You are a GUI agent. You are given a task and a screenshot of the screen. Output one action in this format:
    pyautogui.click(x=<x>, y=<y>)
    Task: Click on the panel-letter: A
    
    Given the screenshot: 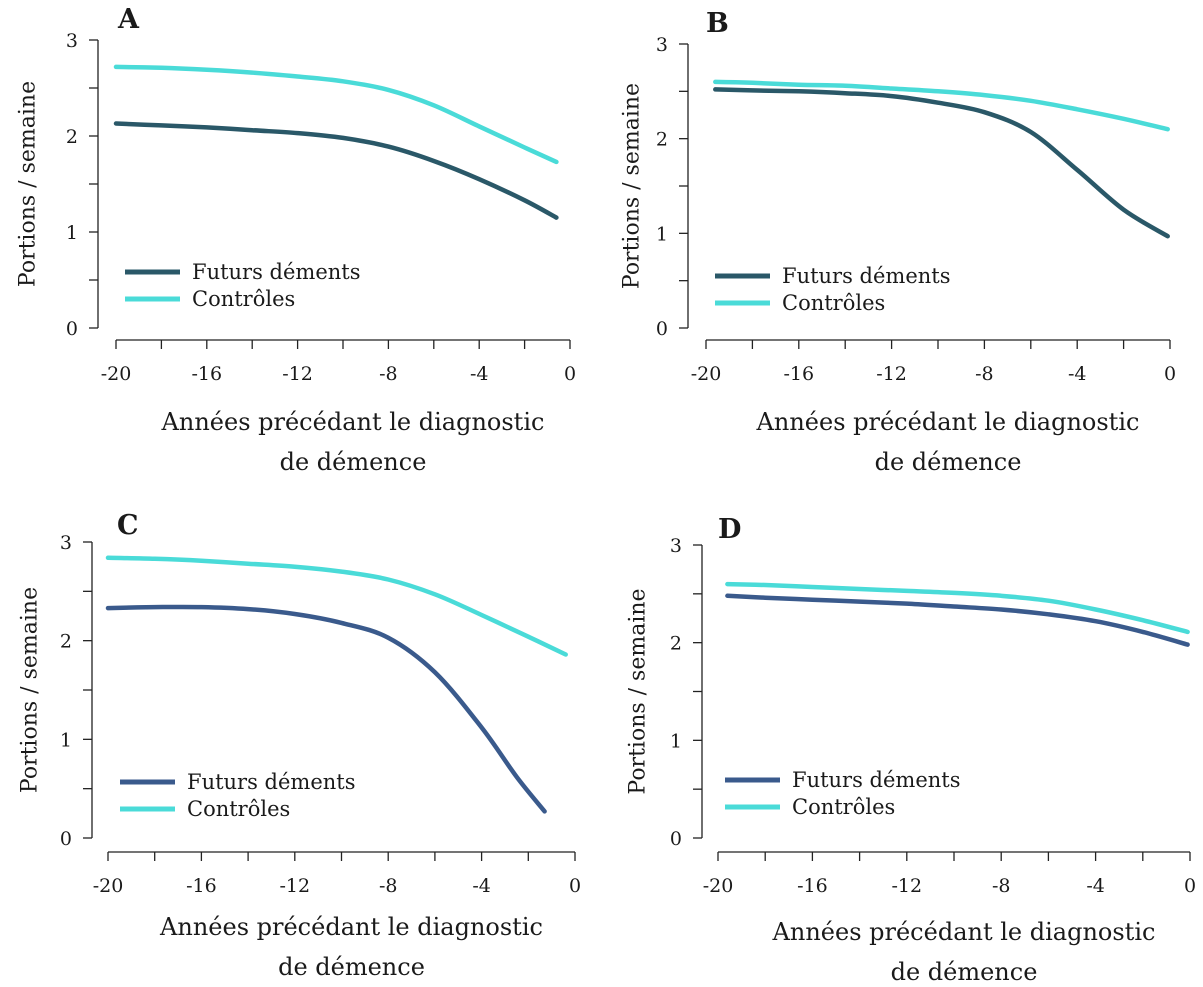 What is the action you would take?
    pyautogui.click(x=128, y=19)
    